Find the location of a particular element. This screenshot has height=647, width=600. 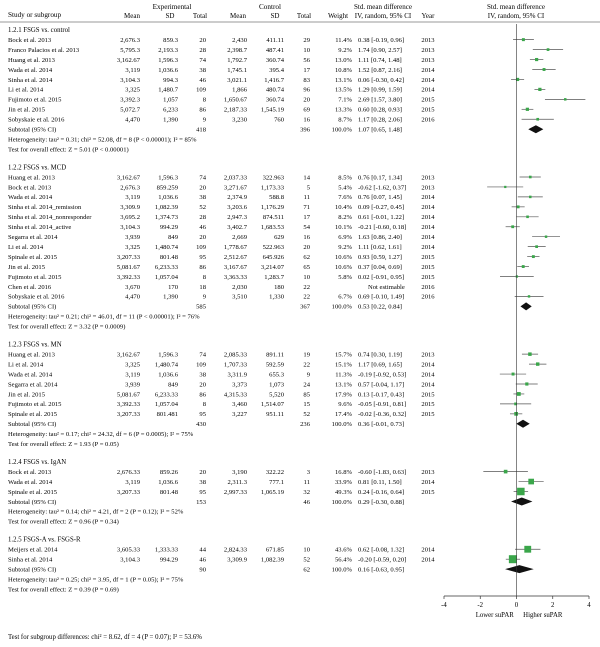

cell-w: 11.3% is located at coordinates (343, 374).